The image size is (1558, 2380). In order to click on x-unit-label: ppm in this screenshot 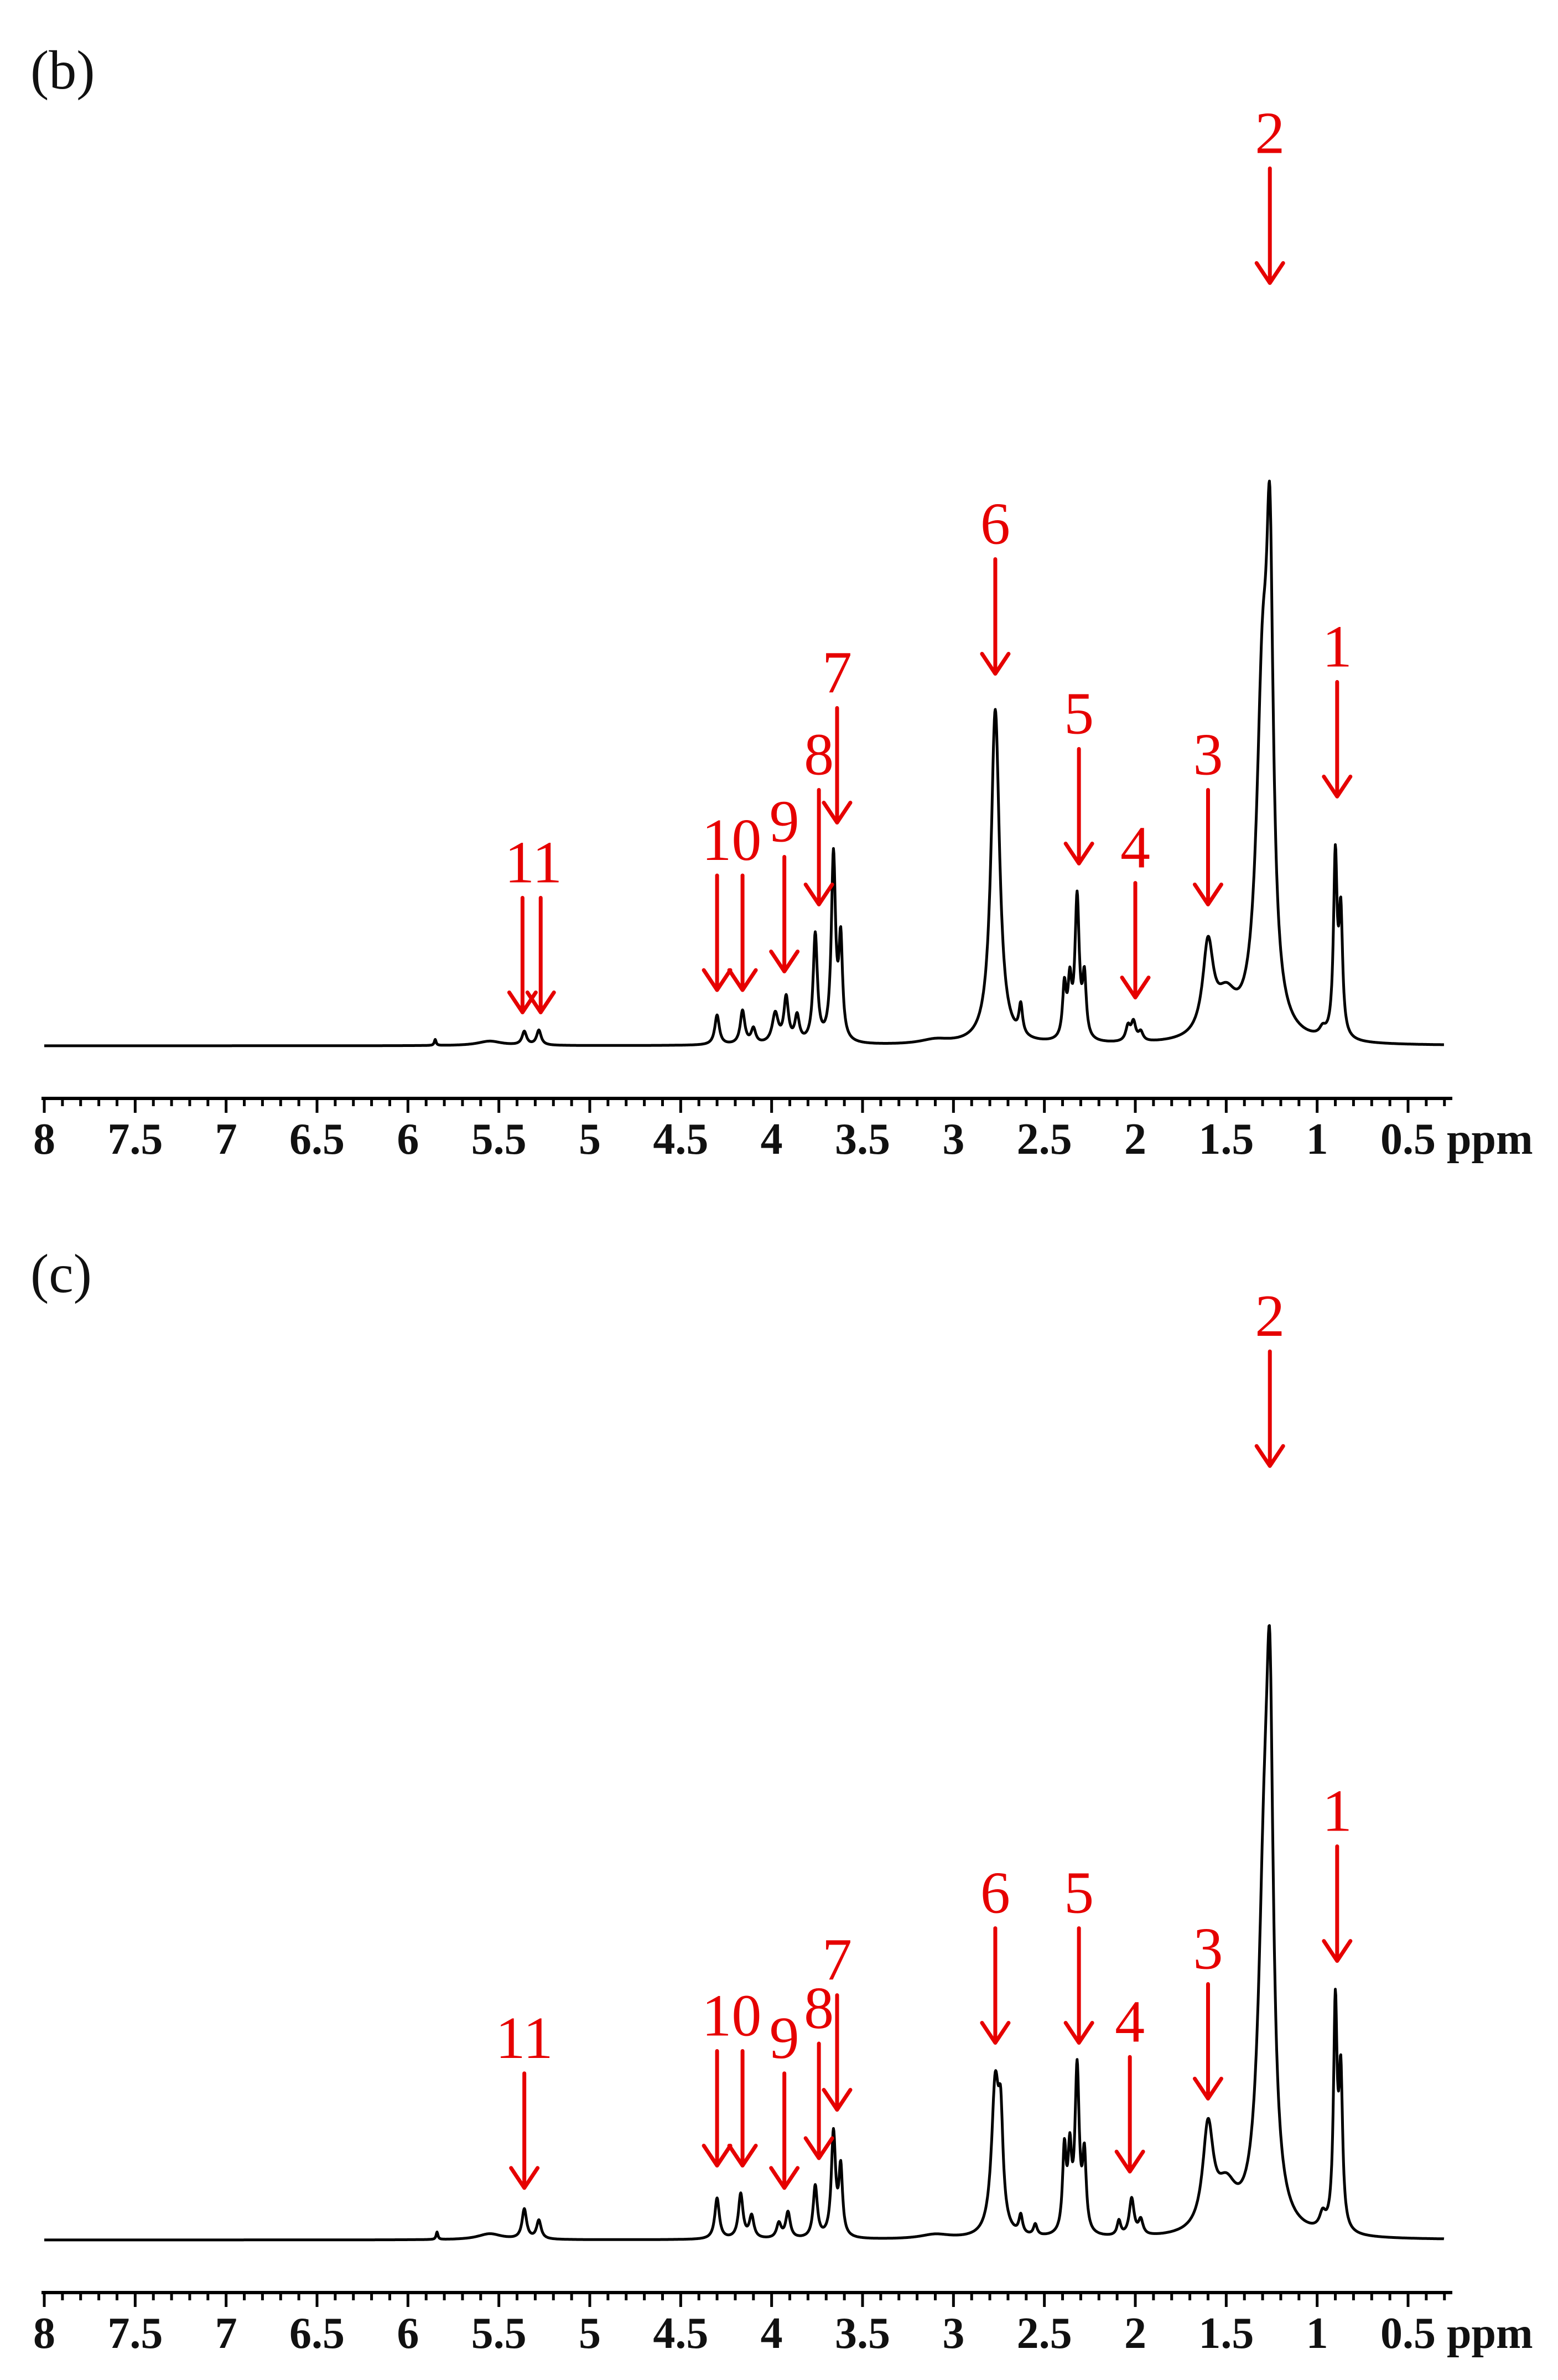, I will do `click(1490, 2334)`.